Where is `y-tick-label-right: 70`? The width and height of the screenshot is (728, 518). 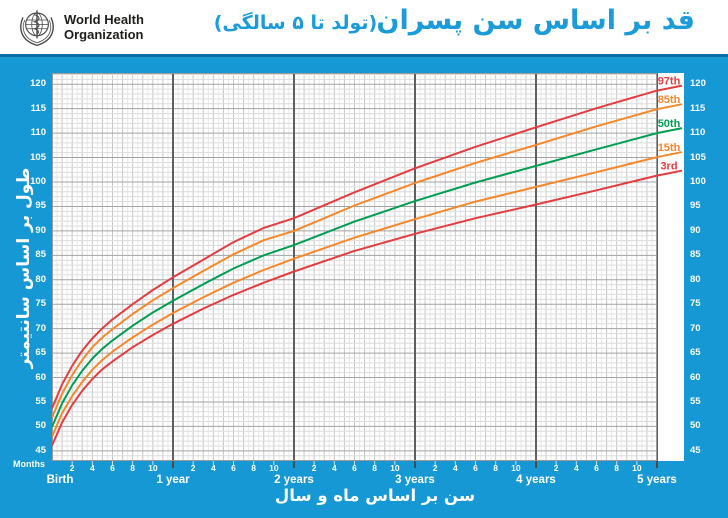 y-tick-label-right: 70 is located at coordinates (695, 328).